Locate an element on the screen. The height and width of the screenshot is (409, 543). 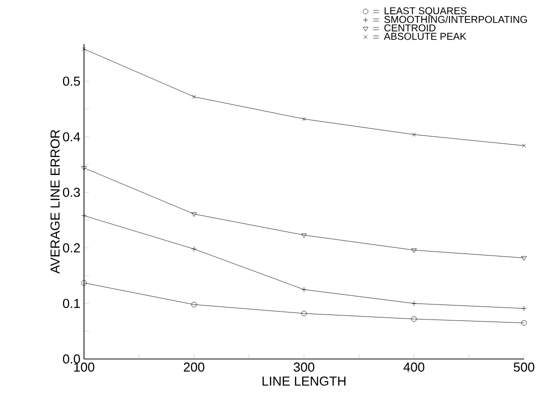
x-tick-label: 100 is located at coordinates (84, 367).